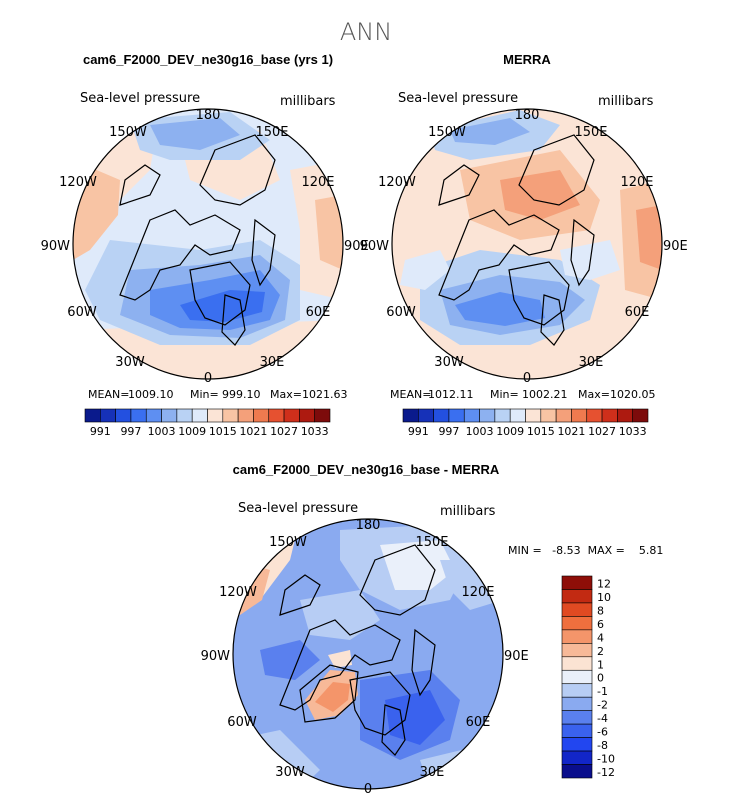 Image resolution: width=733 pixels, height=798 pixels. I want to click on colorbar-tick-label: -8, so click(602, 745).